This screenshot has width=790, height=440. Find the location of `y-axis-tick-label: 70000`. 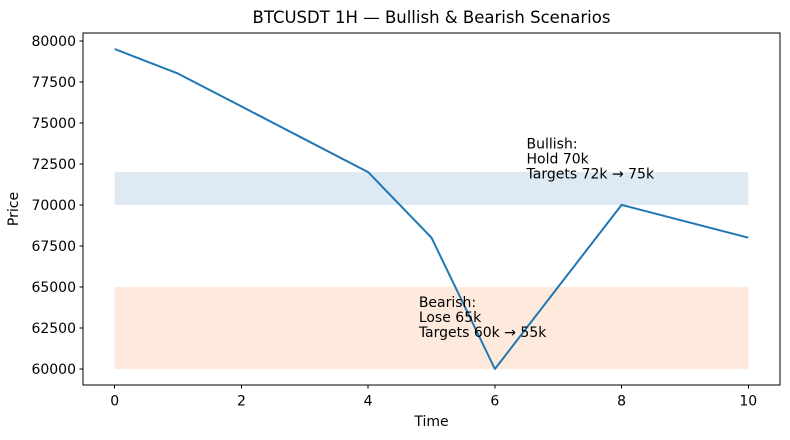

y-axis-tick-label: 70000 is located at coordinates (53, 206).